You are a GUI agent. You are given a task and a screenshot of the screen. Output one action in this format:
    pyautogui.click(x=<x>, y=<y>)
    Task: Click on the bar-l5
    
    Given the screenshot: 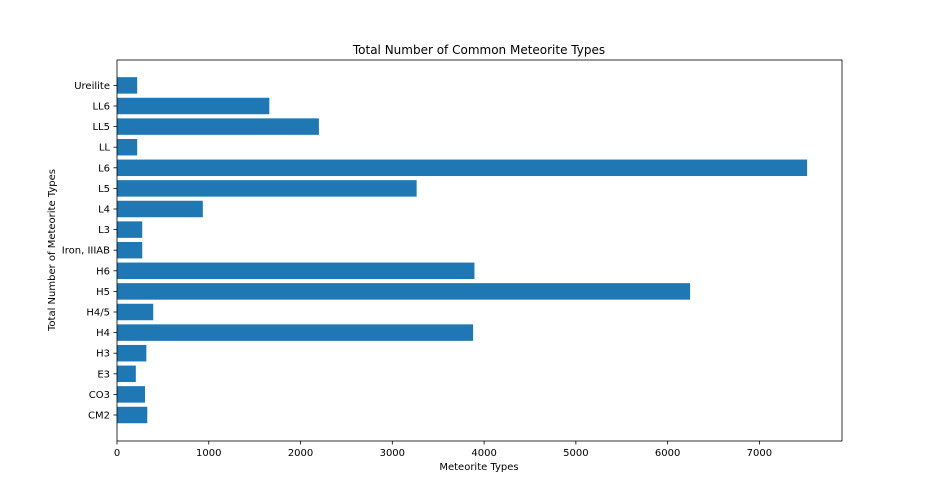 What is the action you would take?
    pyautogui.click(x=267, y=188)
    